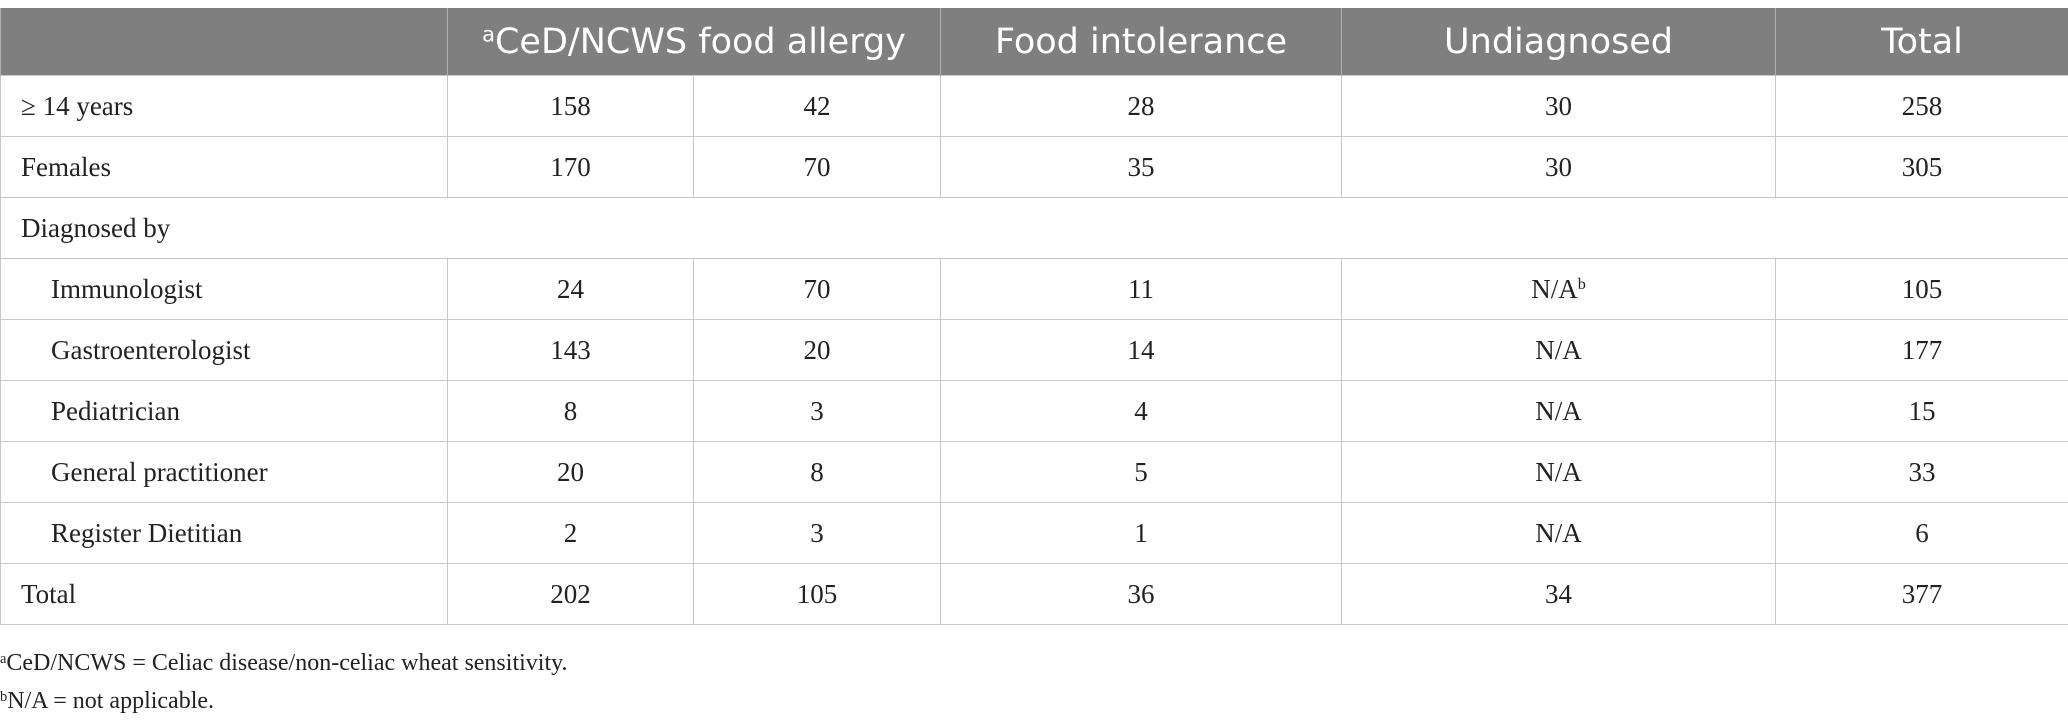  I want to click on table-cell: 170, so click(570, 167).